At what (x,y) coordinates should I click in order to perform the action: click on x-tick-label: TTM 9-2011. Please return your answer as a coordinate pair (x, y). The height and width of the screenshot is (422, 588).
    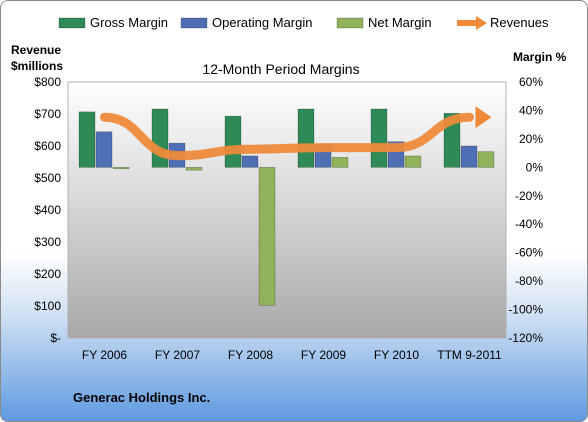
    Looking at the image, I should click on (469, 355).